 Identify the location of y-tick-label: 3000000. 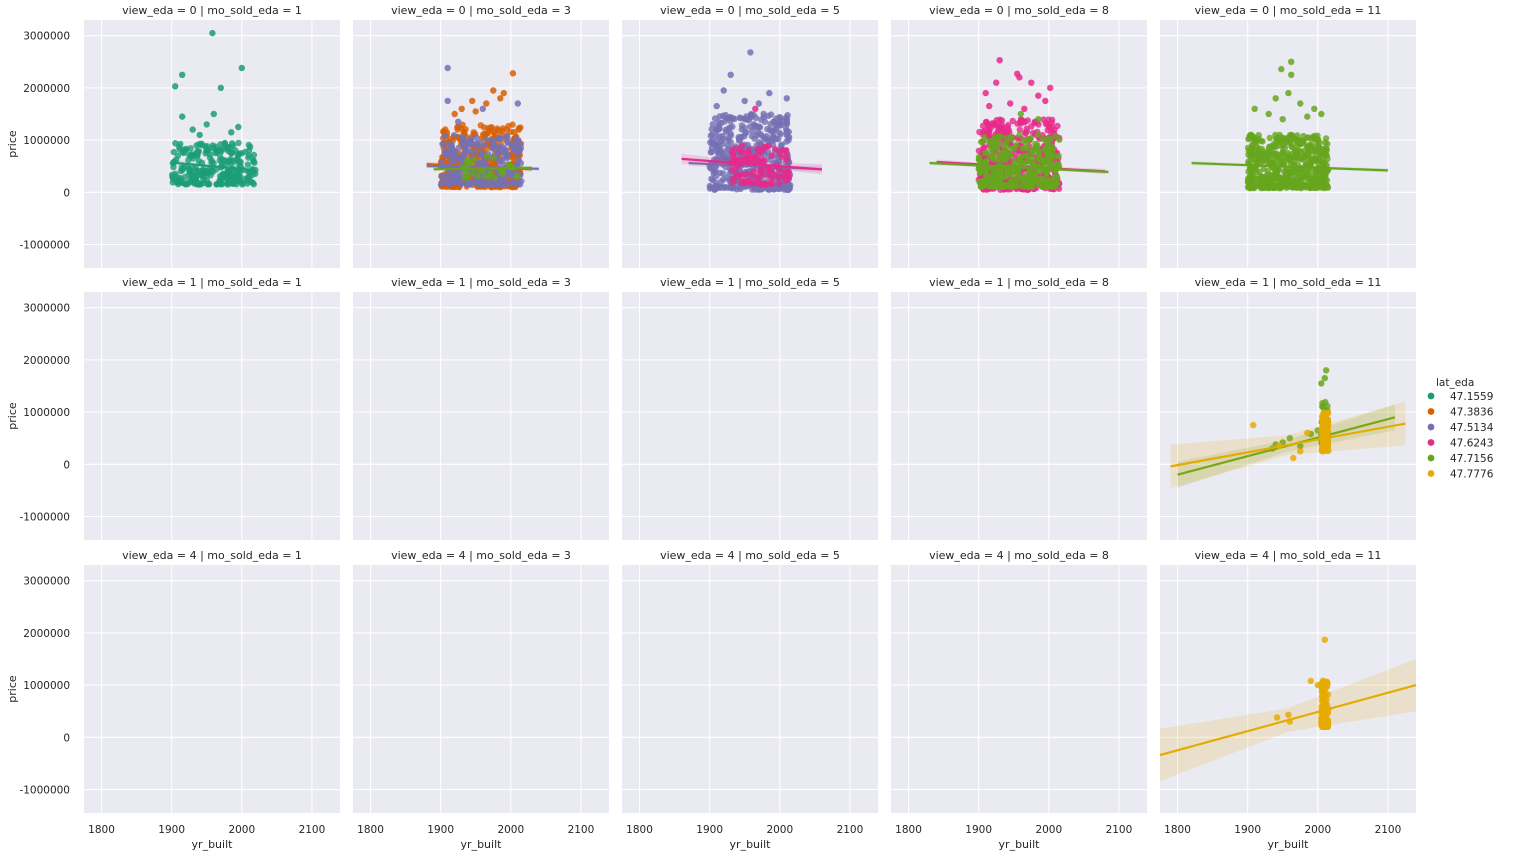
(46, 582).